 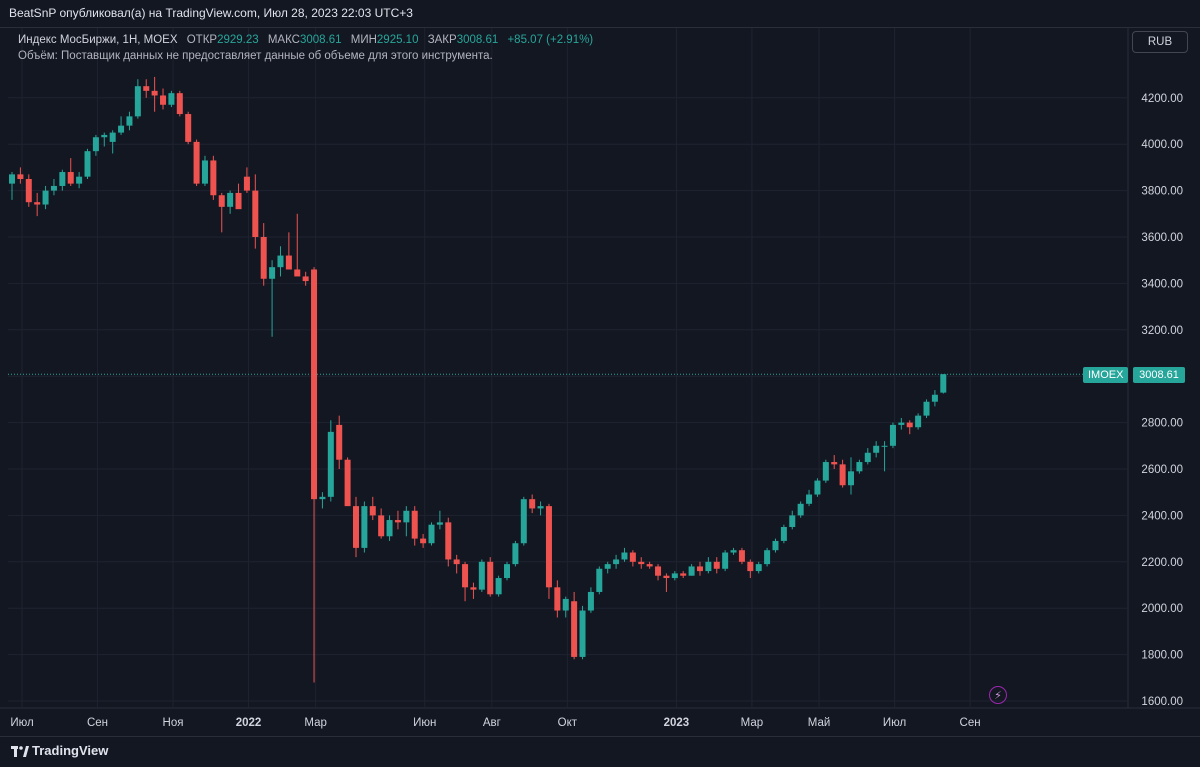 What do you see at coordinates (1160, 42) in the screenshot?
I see `currency-button: RUB` at bounding box center [1160, 42].